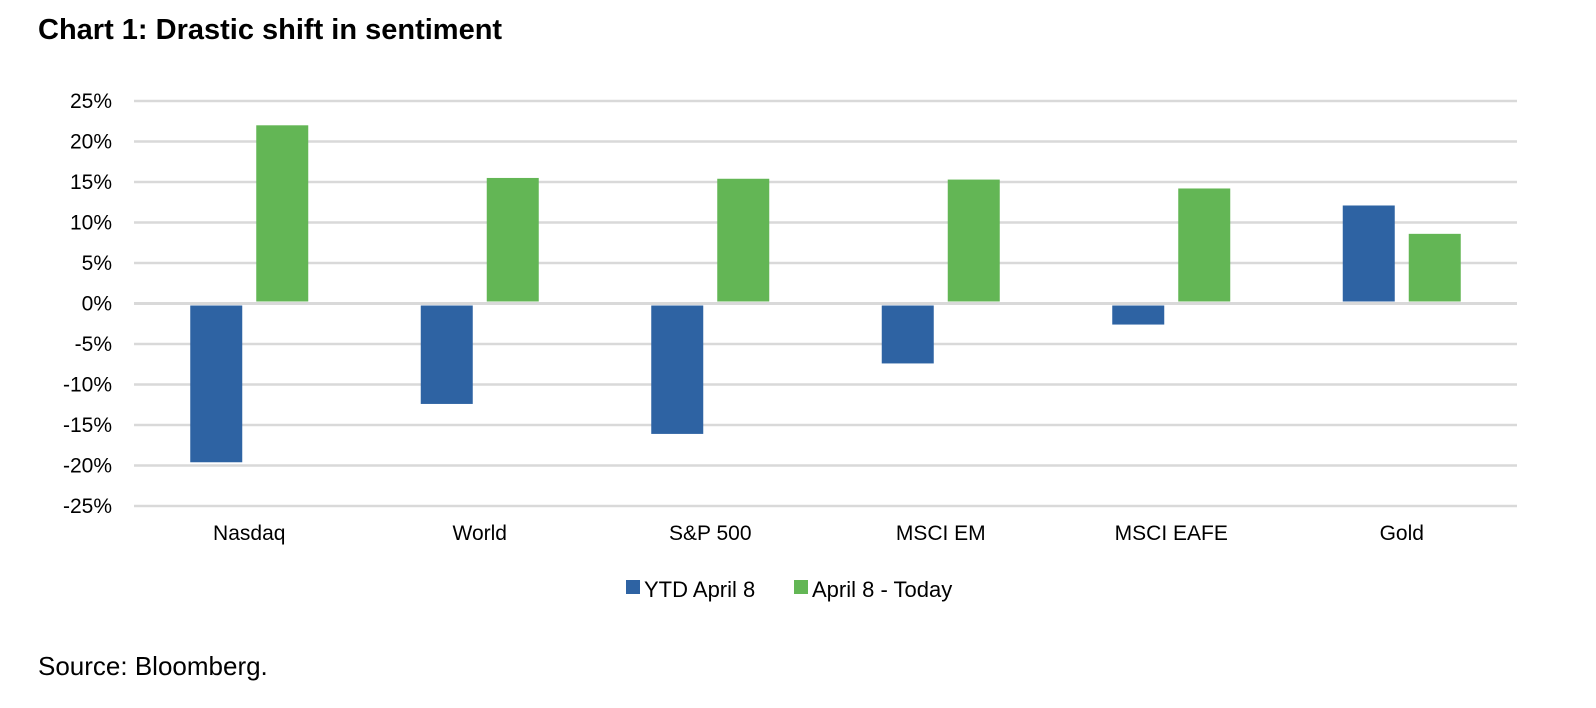  What do you see at coordinates (941, 533) in the screenshot?
I see `x-category-label: MSCI EM` at bounding box center [941, 533].